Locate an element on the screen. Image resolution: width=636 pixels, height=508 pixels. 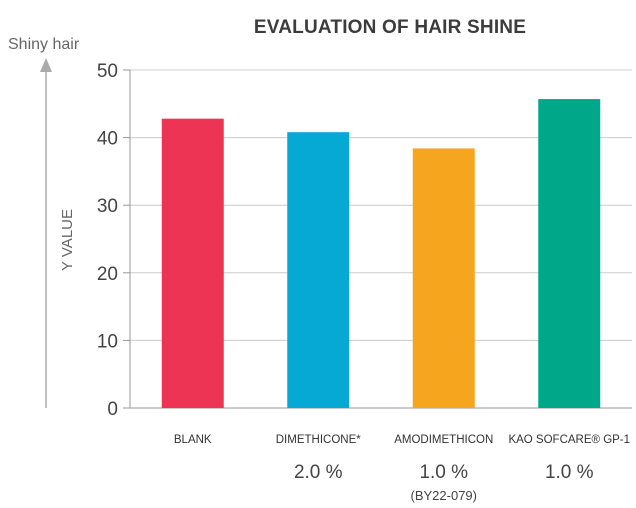
y-tick-labels: 0 10 20 30 40 50 is located at coordinates (107, 240).